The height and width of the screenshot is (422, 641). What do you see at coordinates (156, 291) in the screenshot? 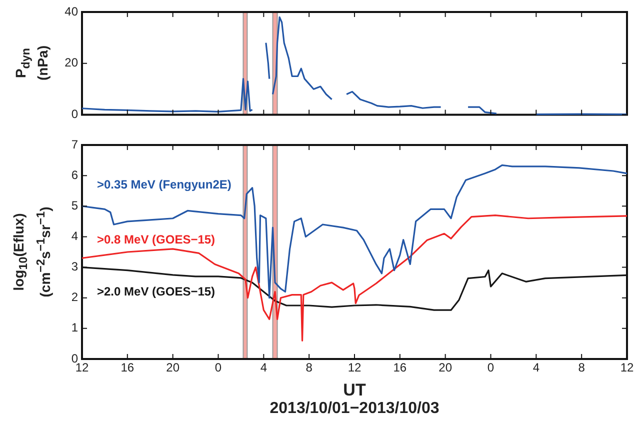
I see `series-label: >2.0 MeV (GOES−15)` at bounding box center [156, 291].